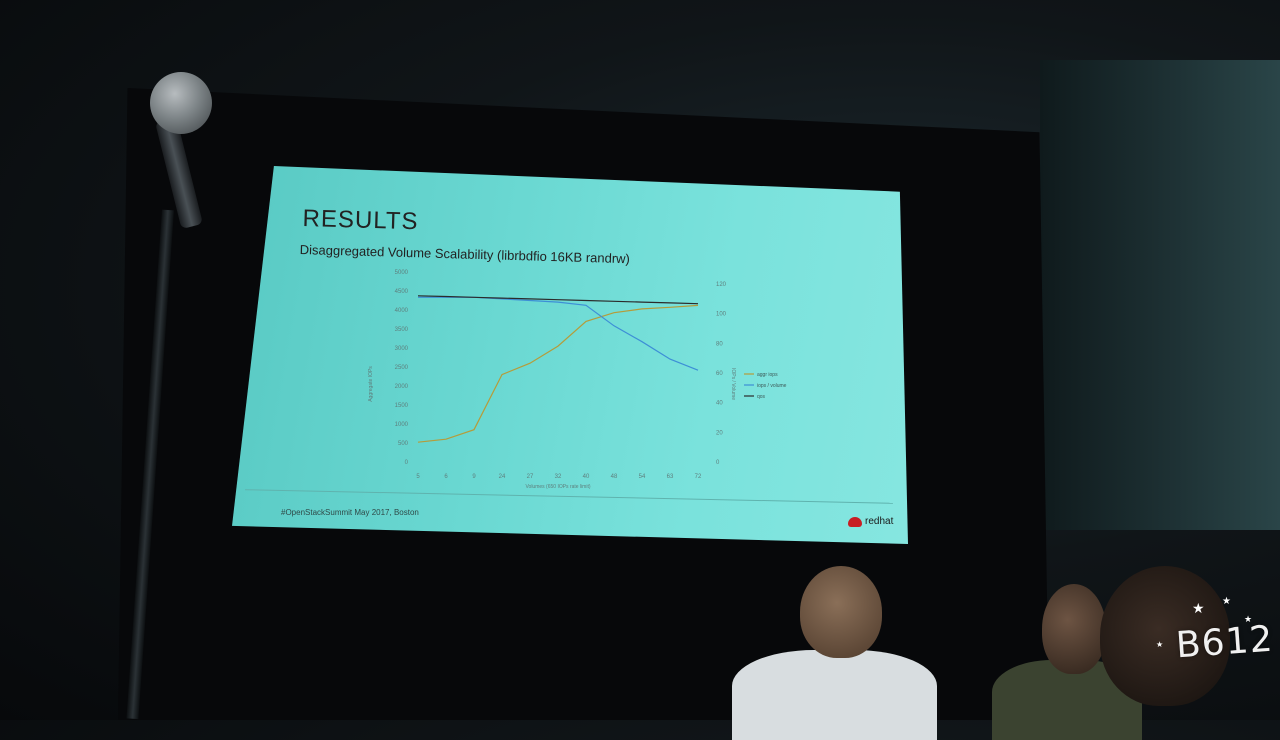  What do you see at coordinates (402, 368) in the screenshot?
I see `y-left-tick-label: 2500` at bounding box center [402, 368].